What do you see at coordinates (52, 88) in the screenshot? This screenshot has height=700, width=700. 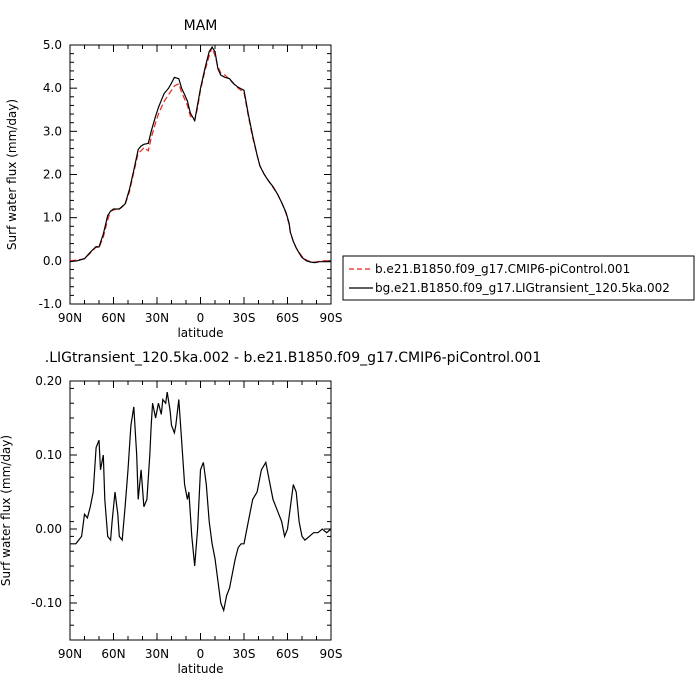 I see `y-tick-label: 4.0` at bounding box center [52, 88].